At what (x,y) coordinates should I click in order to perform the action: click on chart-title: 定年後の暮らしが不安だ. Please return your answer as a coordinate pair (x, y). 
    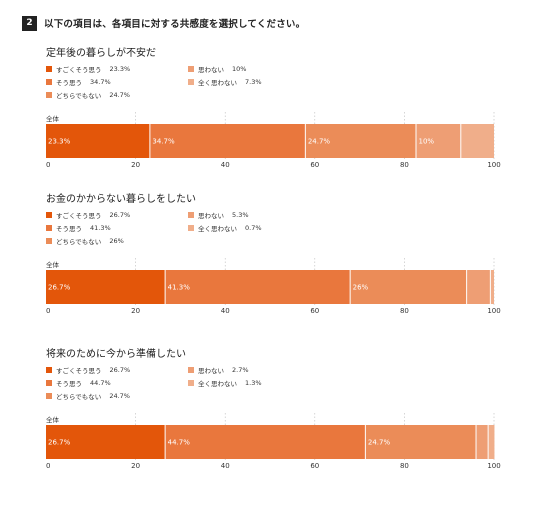
    Looking at the image, I should click on (101, 53).